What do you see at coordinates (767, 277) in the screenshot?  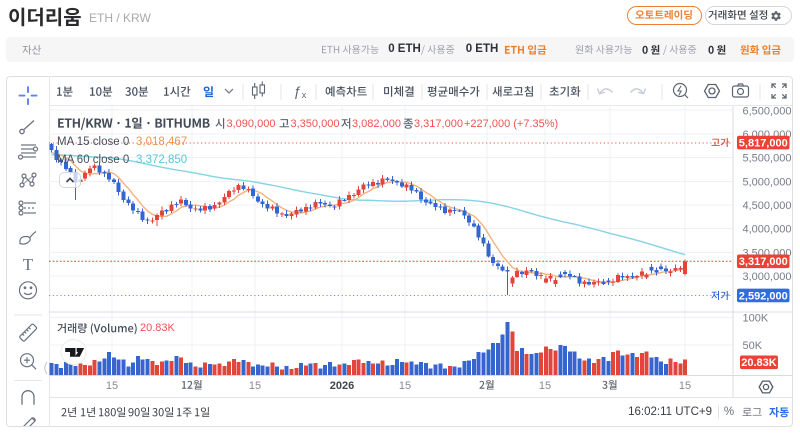 I see `svg-text: 3,000,000` at bounding box center [767, 277].